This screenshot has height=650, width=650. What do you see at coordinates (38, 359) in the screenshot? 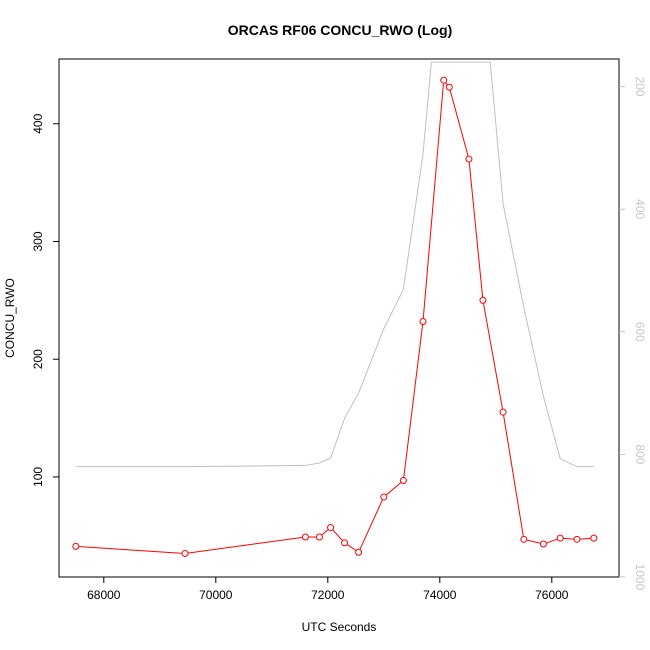
I see `y-tick-label: 200` at bounding box center [38, 359].